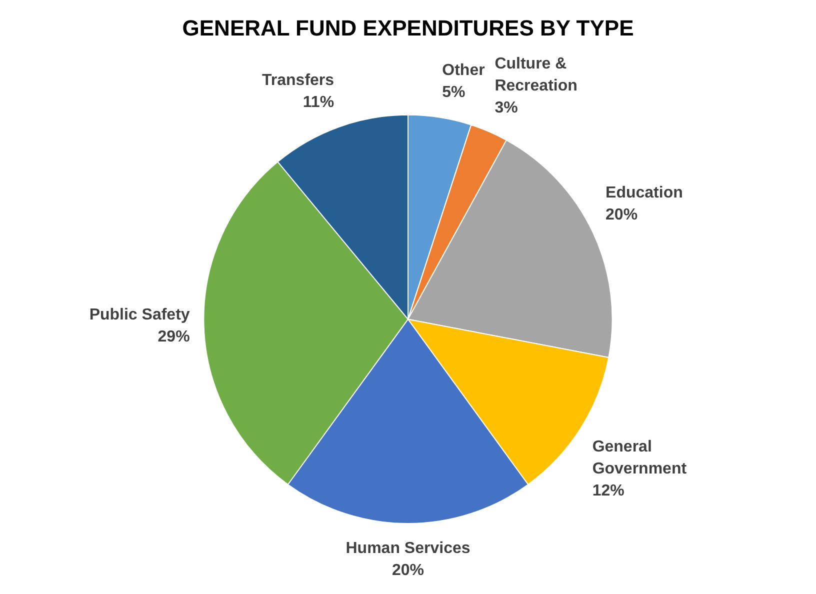 The image size is (816, 594). What do you see at coordinates (318, 103) in the screenshot?
I see `data-label: 11%` at bounding box center [318, 103].